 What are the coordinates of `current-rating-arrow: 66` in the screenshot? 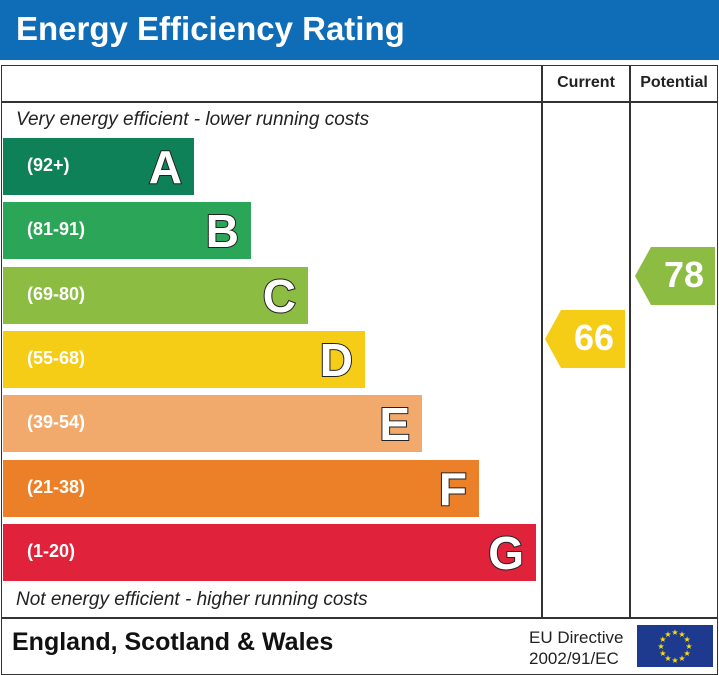 It's located at (585, 339).